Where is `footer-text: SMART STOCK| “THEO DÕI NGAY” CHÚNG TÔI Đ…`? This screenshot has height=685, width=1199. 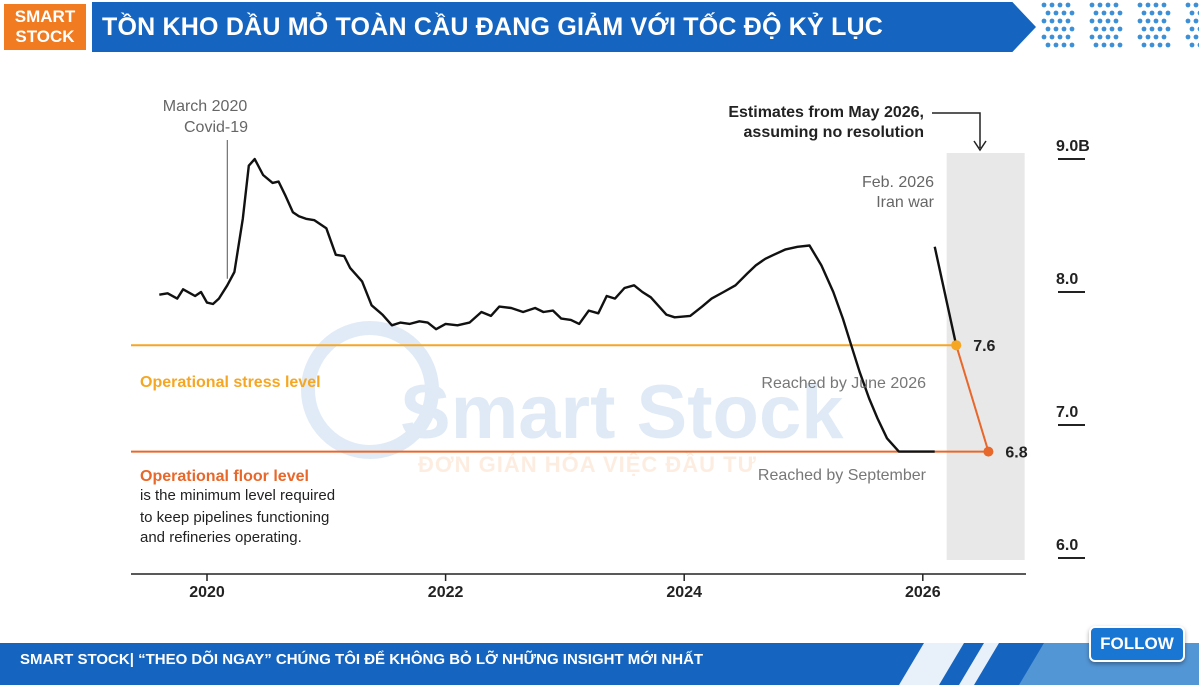
footer-text: SMART STOCK| “THEO DÕI NGAY” CHÚNG TÔI Đ… is located at coordinates (362, 659).